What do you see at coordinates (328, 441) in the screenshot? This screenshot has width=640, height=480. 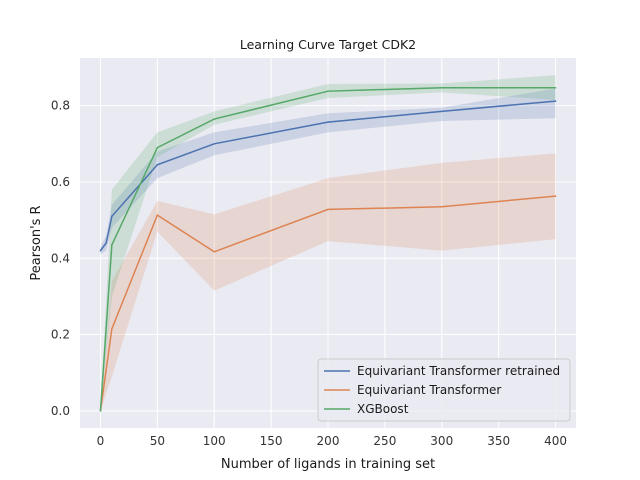 I see `x-tick-label: 200` at bounding box center [328, 441].